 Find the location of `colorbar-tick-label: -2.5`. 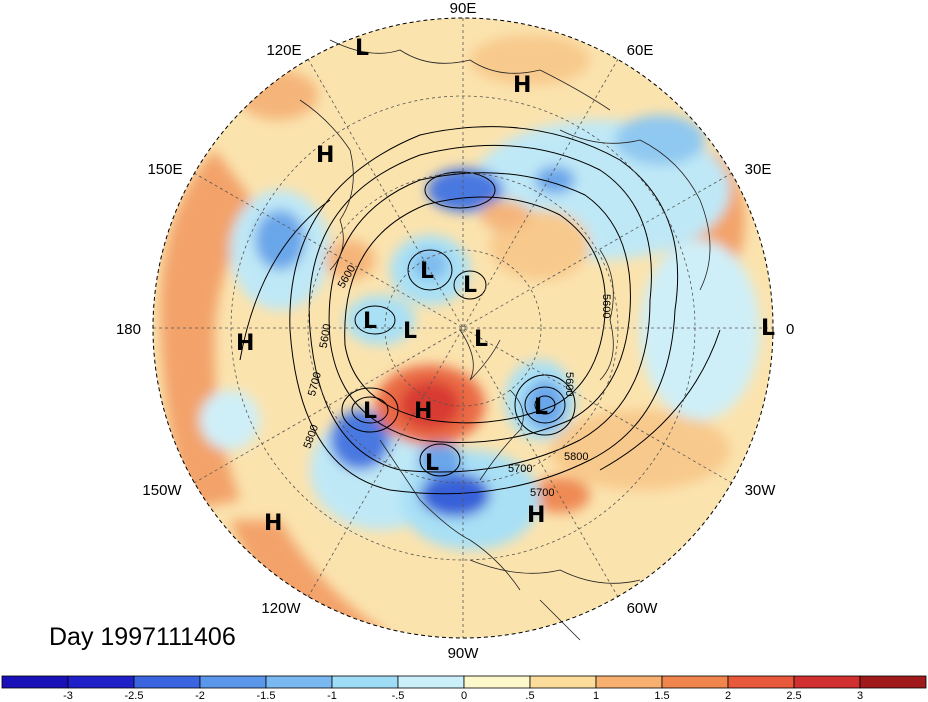

colorbar-tick-label: -2.5 is located at coordinates (134, 696).